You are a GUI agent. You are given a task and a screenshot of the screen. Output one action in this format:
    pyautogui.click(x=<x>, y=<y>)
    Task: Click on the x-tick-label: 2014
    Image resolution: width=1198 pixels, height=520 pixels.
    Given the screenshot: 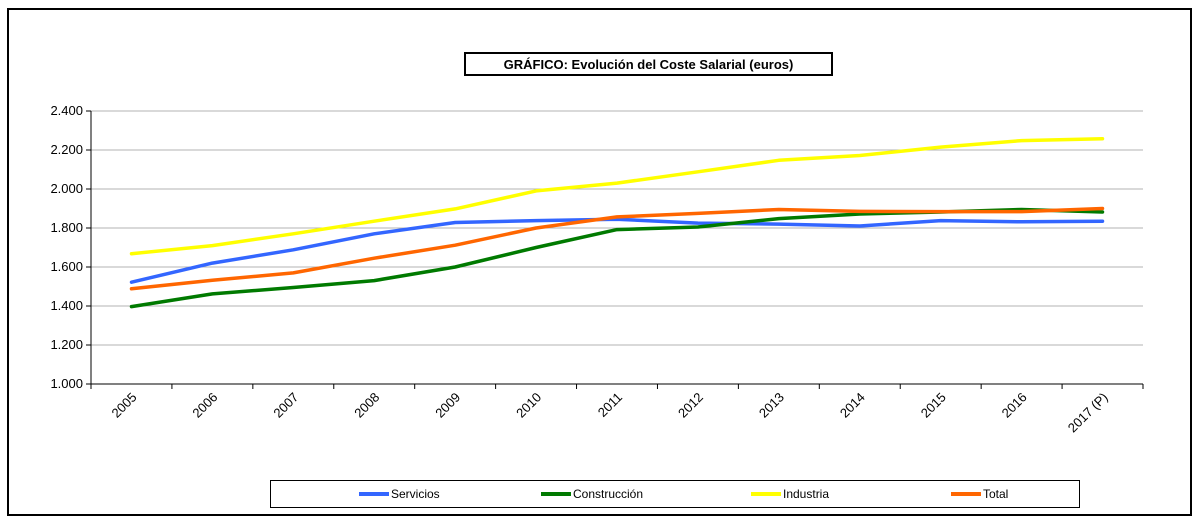 What is the action you would take?
    pyautogui.click(x=852, y=405)
    